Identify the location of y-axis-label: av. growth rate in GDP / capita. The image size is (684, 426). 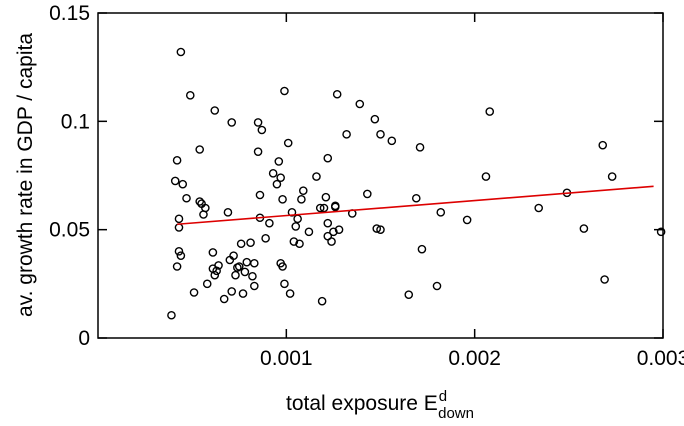
(25, 175).